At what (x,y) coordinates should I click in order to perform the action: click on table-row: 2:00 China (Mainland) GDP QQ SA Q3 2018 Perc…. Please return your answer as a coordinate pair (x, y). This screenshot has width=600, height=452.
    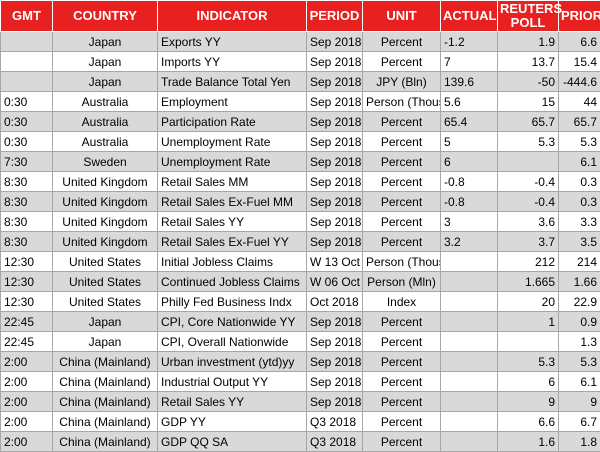
    Looking at the image, I should click on (300, 441).